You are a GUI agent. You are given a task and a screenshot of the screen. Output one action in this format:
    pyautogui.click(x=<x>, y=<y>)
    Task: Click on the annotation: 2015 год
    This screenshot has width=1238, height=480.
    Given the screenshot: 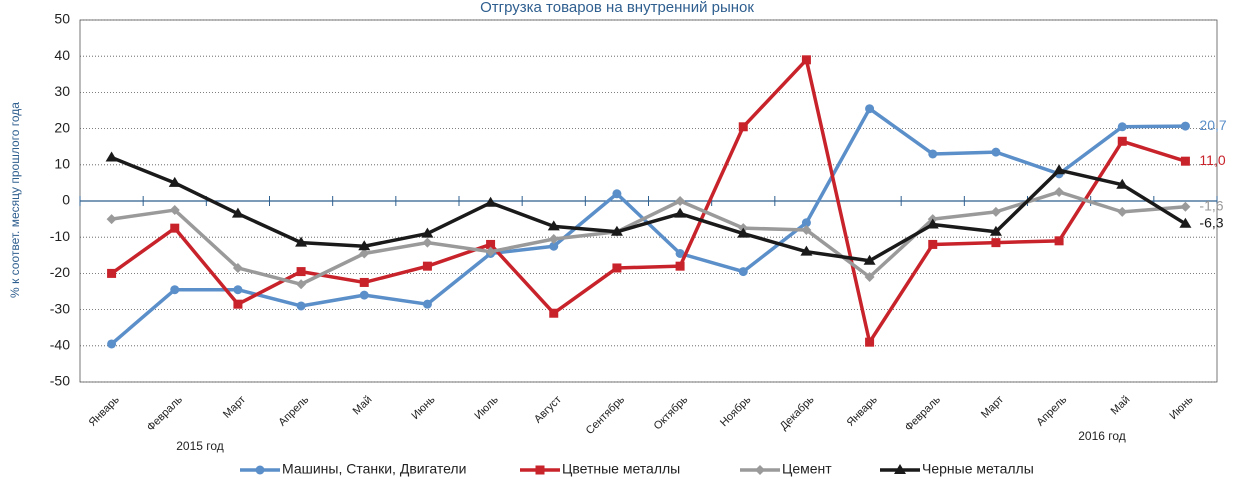 What is the action you would take?
    pyautogui.click(x=200, y=446)
    